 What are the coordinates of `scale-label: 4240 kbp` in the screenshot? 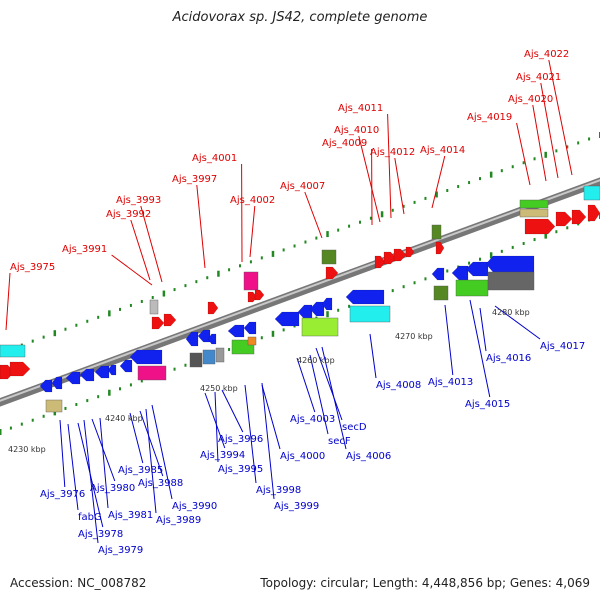 It's located at (124, 418).